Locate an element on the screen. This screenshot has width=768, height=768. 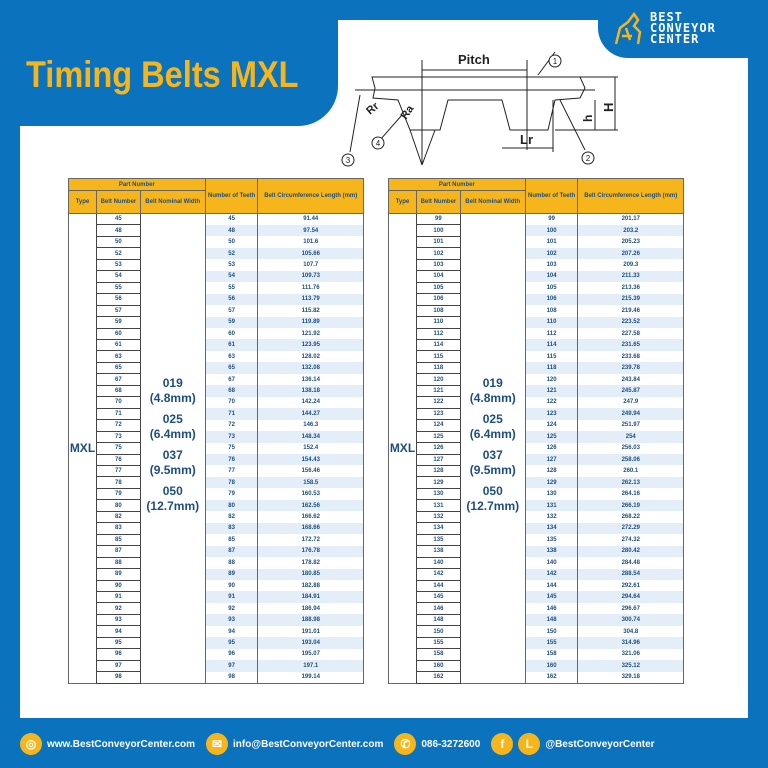
length-cell: 245.87 is located at coordinates (630, 391).